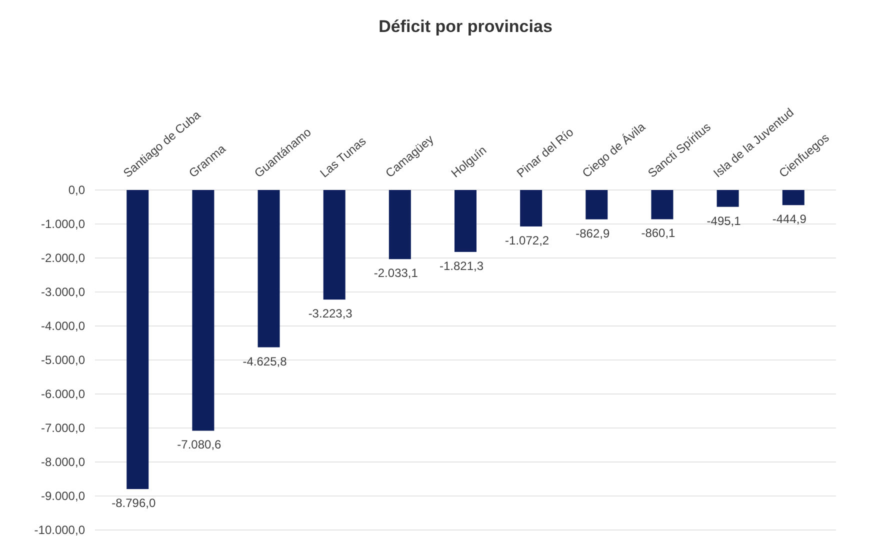 Image resolution: width=871 pixels, height=541 pixels. Describe the element at coordinates (63, 462) in the screenshot. I see `y-tick-label: -8.000,0` at that location.